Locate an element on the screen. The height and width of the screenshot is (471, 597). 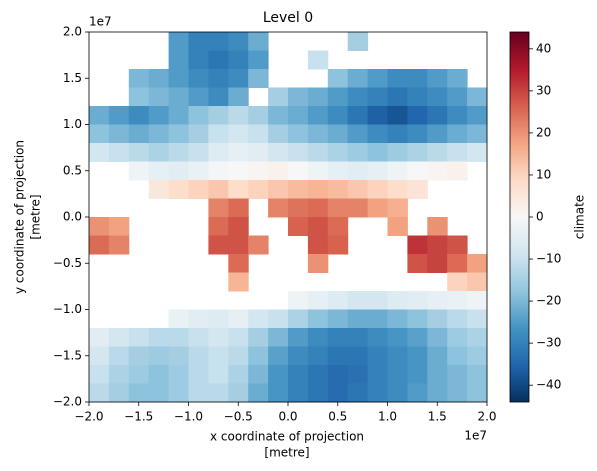
x-tick-label: −1.5 is located at coordinates (138, 417).